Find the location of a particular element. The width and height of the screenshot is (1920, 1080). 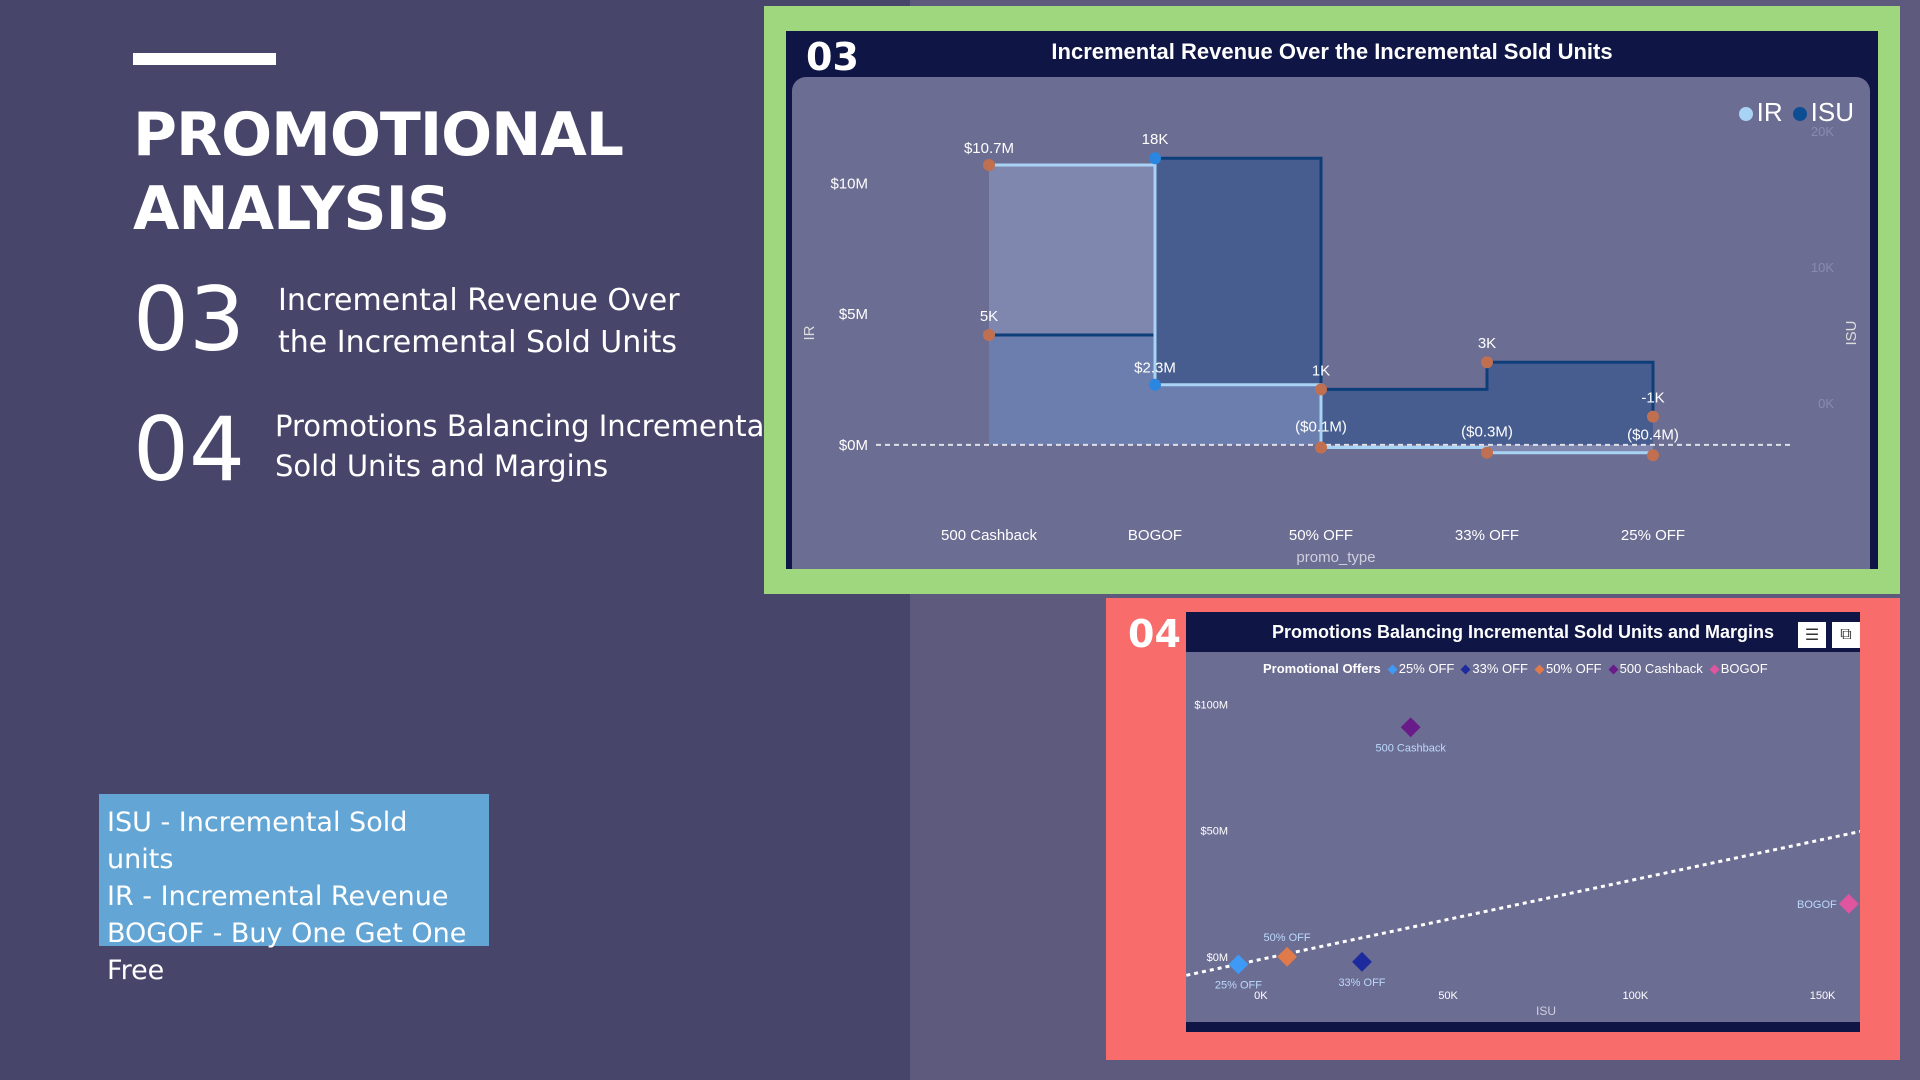

y-axis-label-right: ISU is located at coordinates (1851, 332).